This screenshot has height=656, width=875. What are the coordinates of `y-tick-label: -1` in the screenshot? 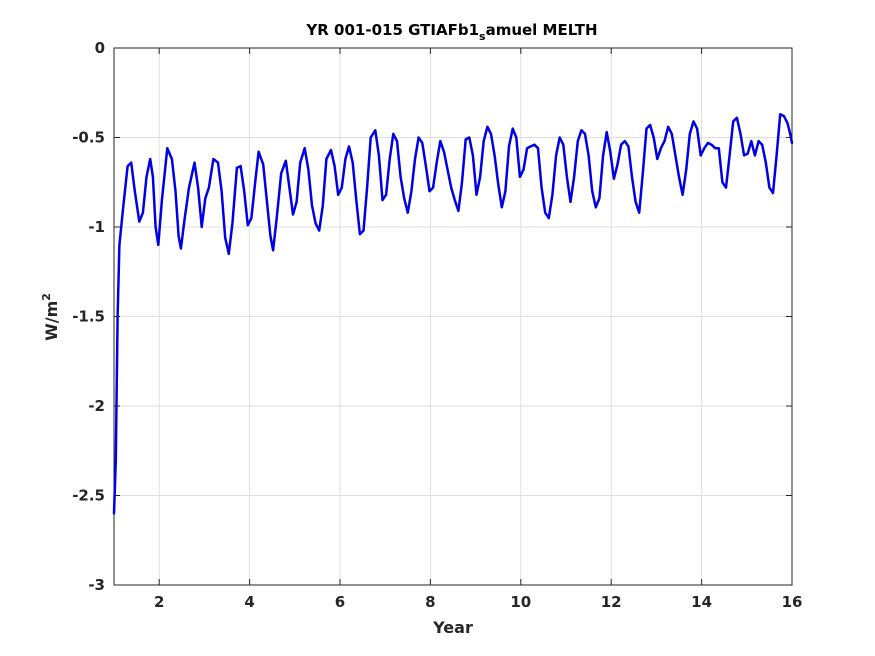 It's located at (96, 227).